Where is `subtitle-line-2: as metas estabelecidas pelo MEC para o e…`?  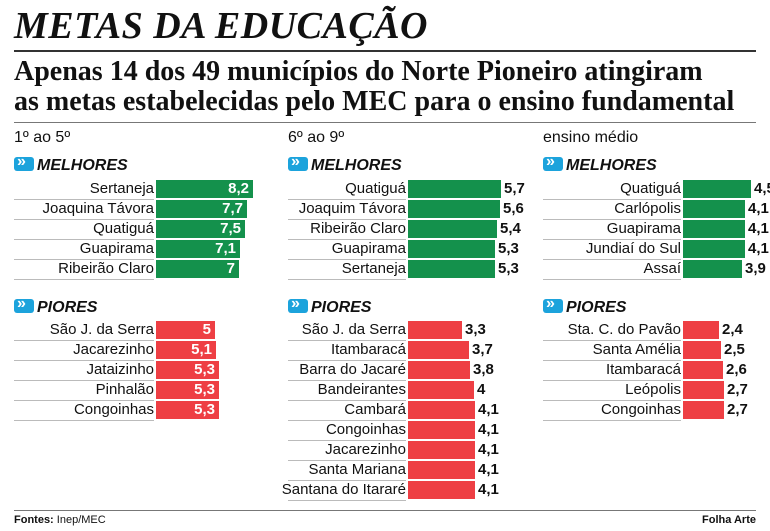 subtitle-line-2: as metas estabelecidas pelo MEC para o e… is located at coordinates (374, 101).